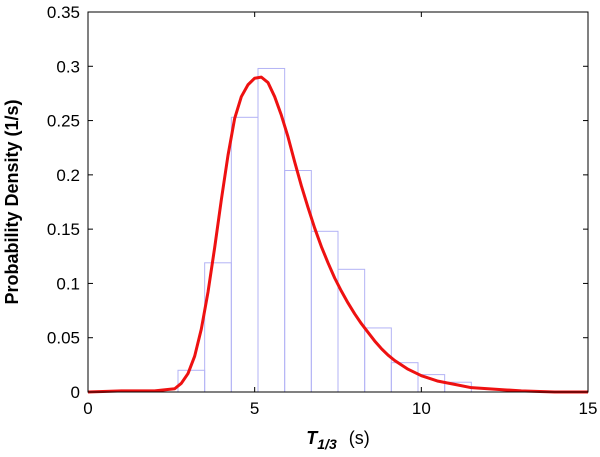 The height and width of the screenshot is (457, 600). What do you see at coordinates (63, 338) in the screenshot?
I see `y-tick-label: 0.05` at bounding box center [63, 338].